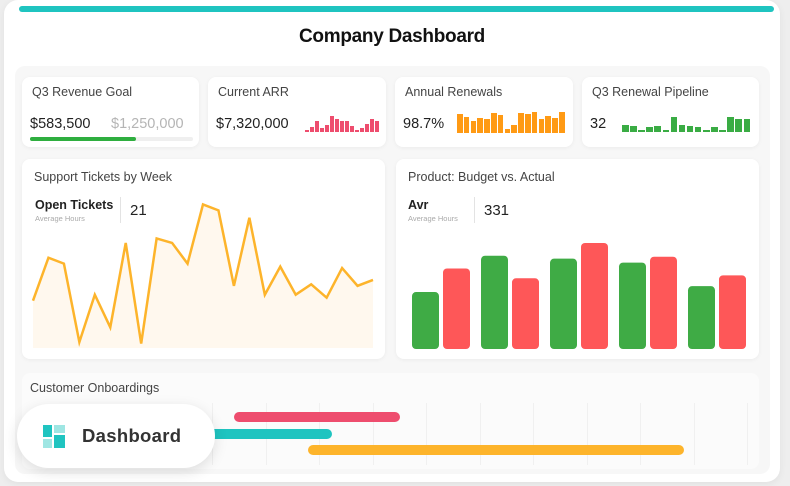 This screenshot has height=486, width=790. I want to click on page-title: Company Dashboard, so click(392, 36).